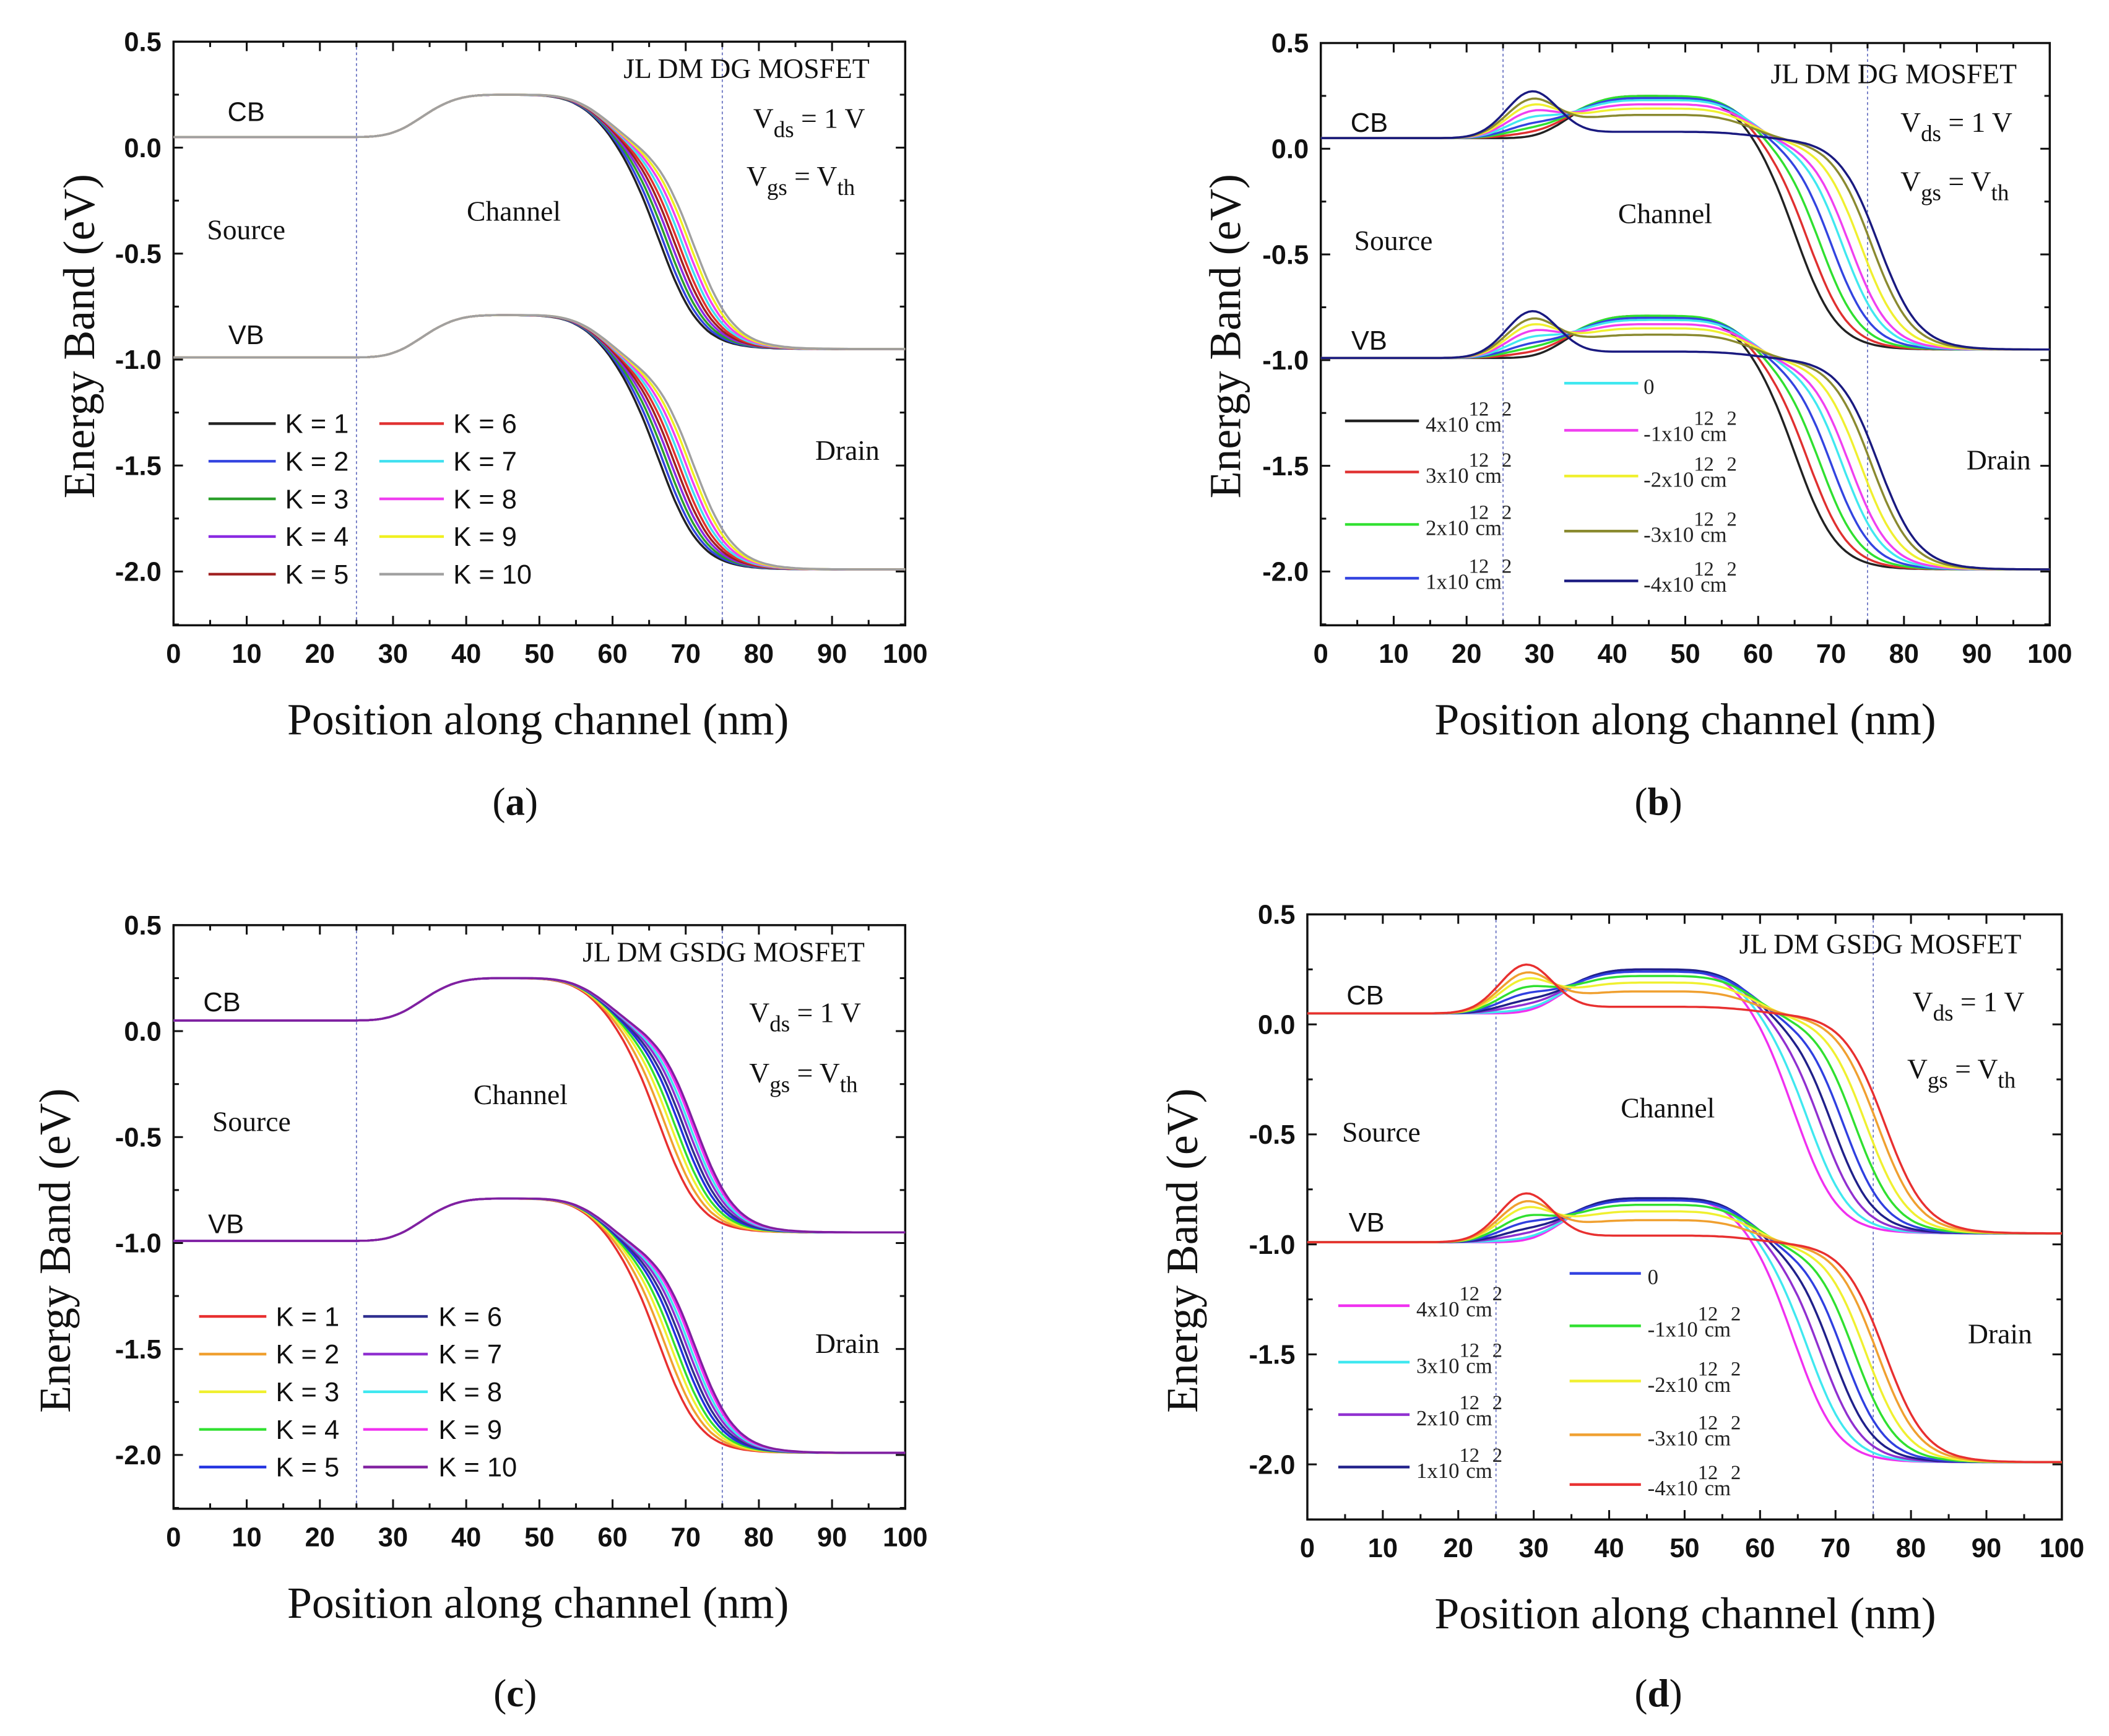 The width and height of the screenshot is (2109, 1736). Describe the element at coordinates (1659, 802) in the screenshot. I see `caption-letter: b` at that location.